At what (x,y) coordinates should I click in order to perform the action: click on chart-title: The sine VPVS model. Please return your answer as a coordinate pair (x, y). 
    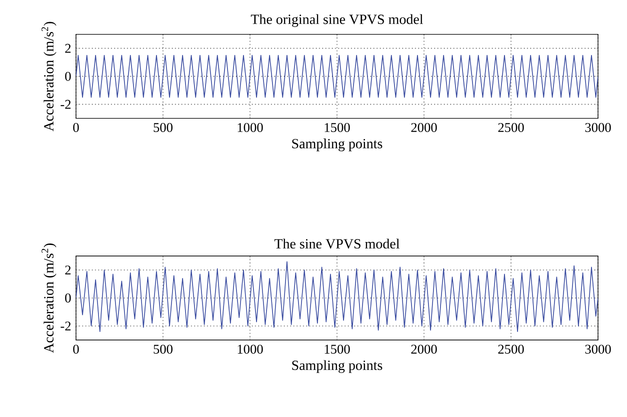
    Looking at the image, I should click on (337, 243).